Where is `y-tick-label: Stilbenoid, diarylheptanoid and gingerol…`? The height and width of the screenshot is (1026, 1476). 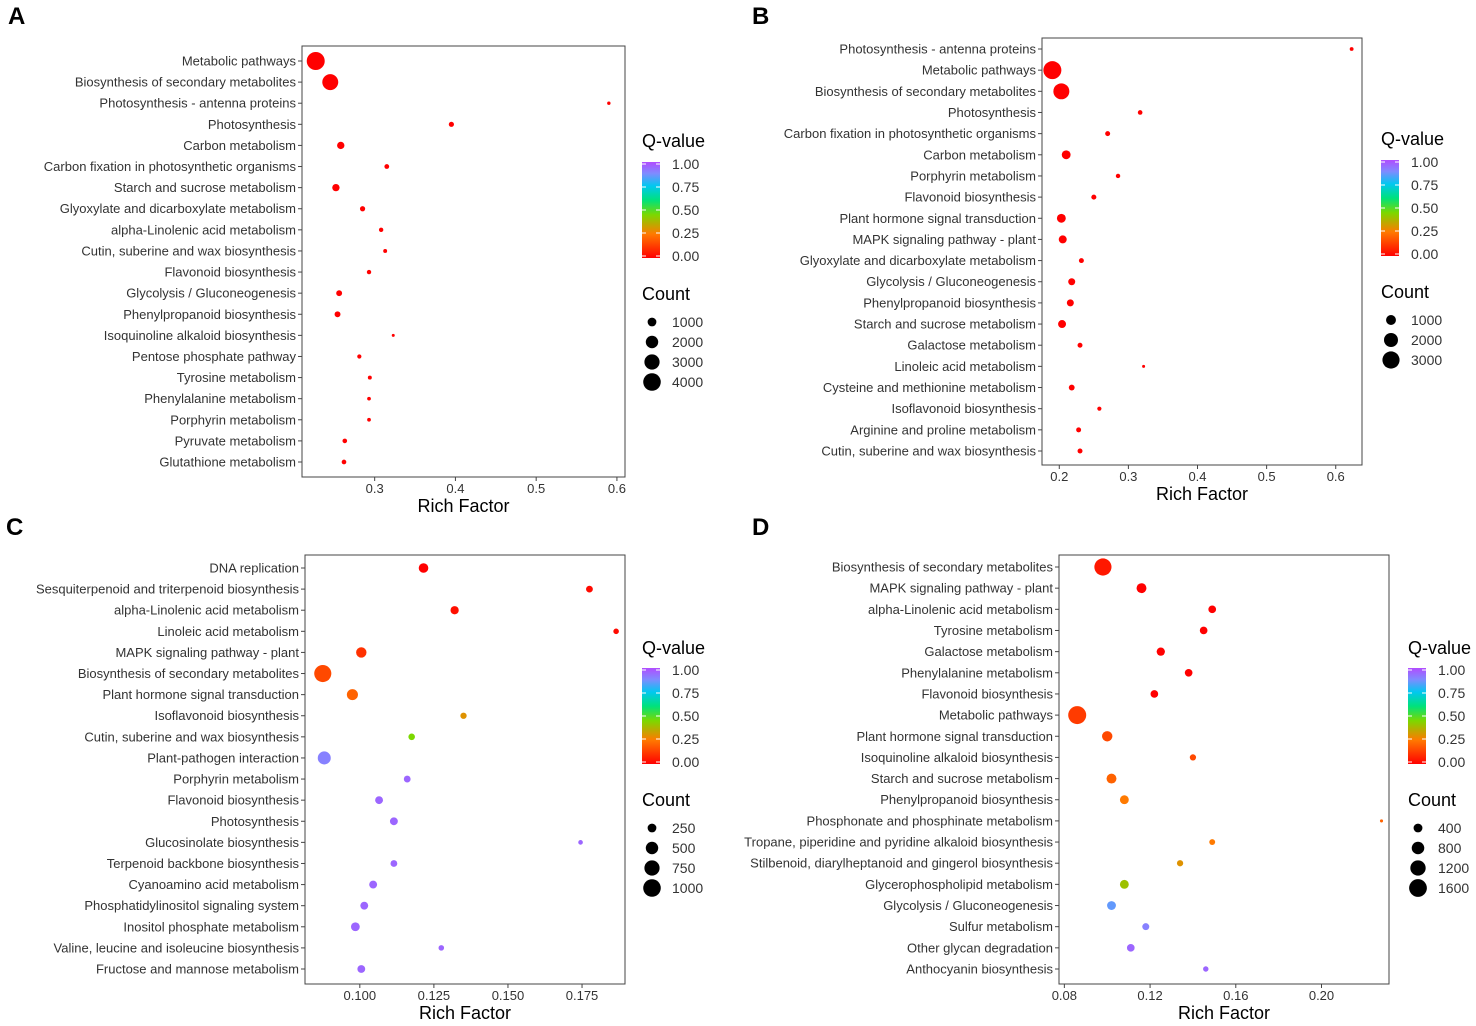
y-tick-label: Stilbenoid, diarylheptanoid and gingerol… is located at coordinates (901, 863).